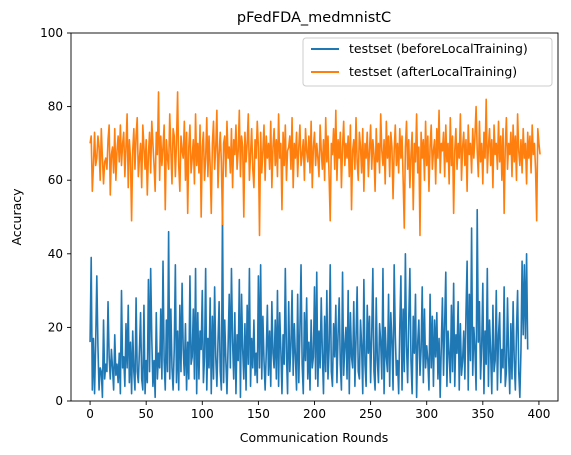  I want to click on legend-label-before: testset (beforeLocalTraining), so click(438, 48).